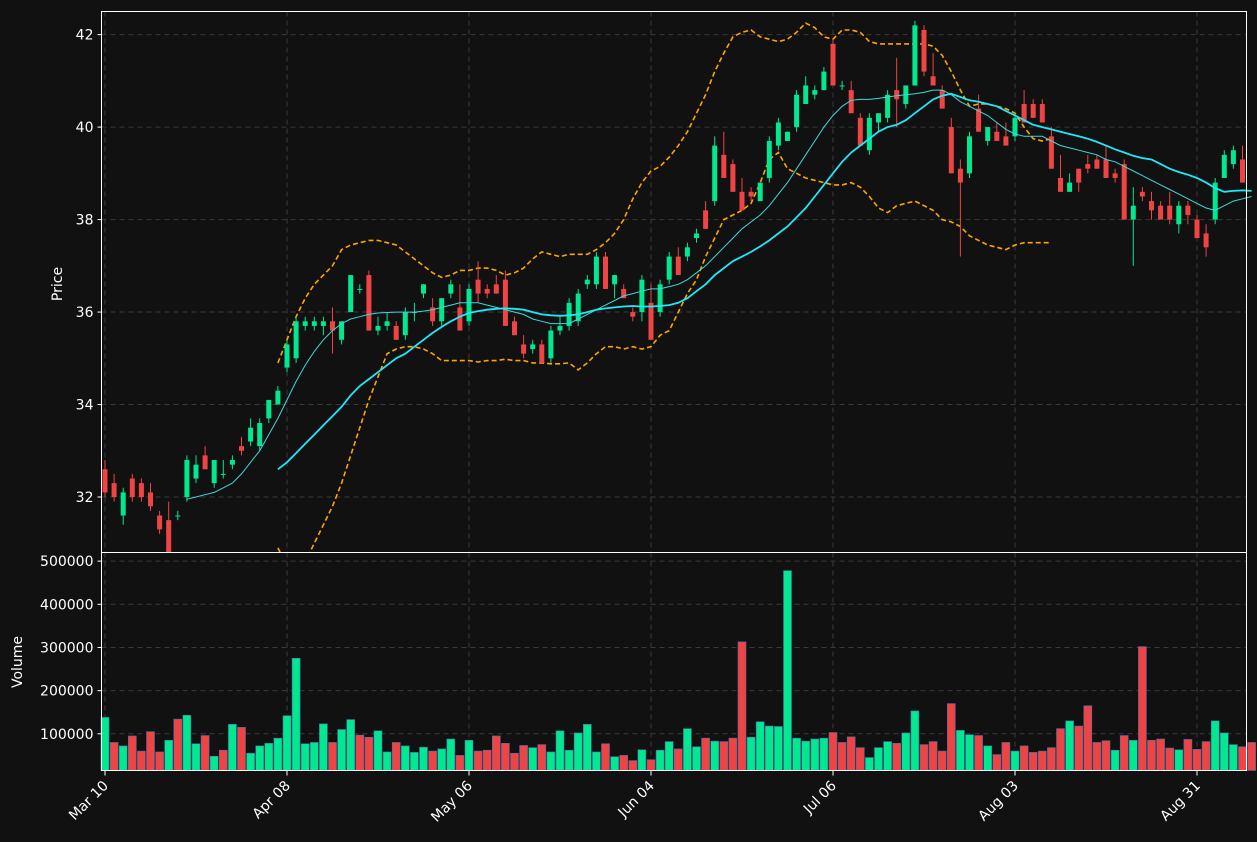 Image resolution: width=1257 pixels, height=842 pixels. What do you see at coordinates (66, 605) in the screenshot?
I see `volume-y-tick-label: 400000` at bounding box center [66, 605].